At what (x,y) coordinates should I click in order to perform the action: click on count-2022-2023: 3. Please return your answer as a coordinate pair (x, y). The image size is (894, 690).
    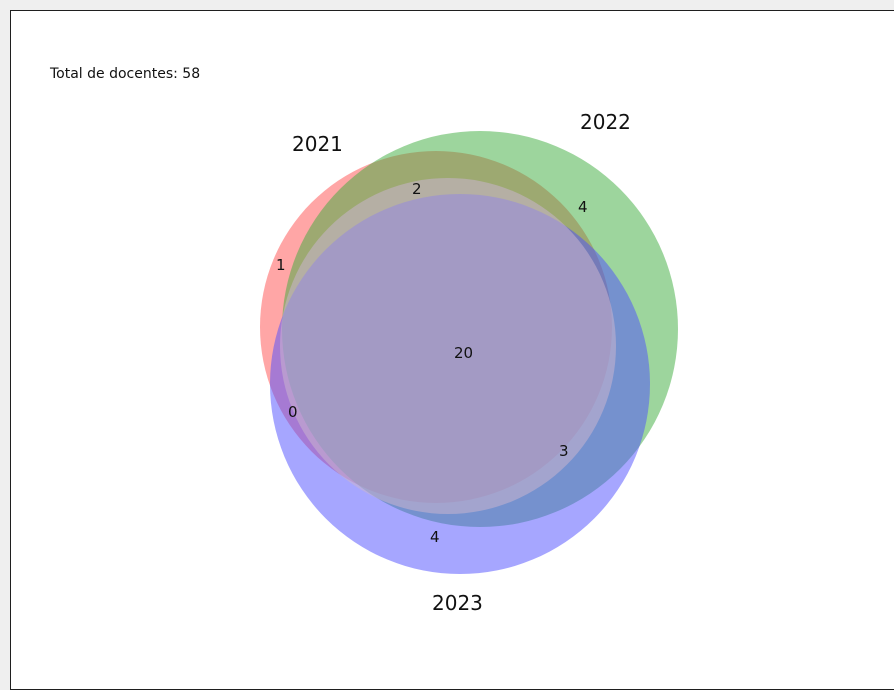
    Looking at the image, I should click on (564, 451).